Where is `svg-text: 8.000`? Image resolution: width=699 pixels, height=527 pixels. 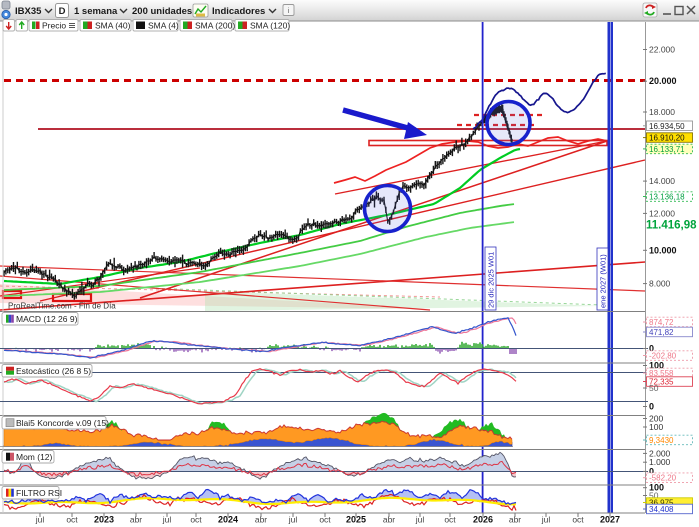 svg-text: 8.000 is located at coordinates (660, 284).